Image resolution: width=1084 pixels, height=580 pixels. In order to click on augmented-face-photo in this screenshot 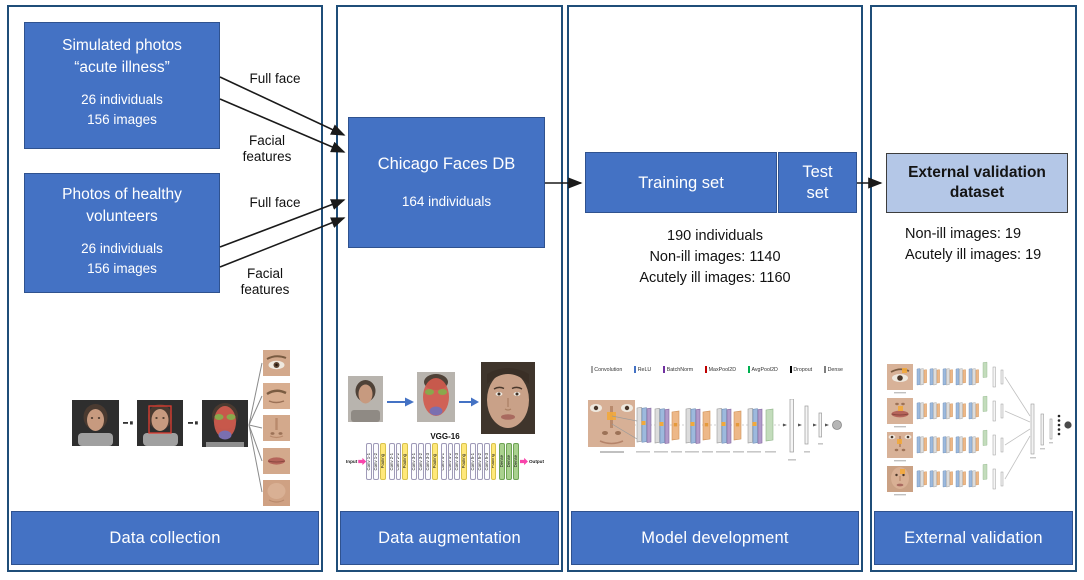, I will do `click(508, 398)`.